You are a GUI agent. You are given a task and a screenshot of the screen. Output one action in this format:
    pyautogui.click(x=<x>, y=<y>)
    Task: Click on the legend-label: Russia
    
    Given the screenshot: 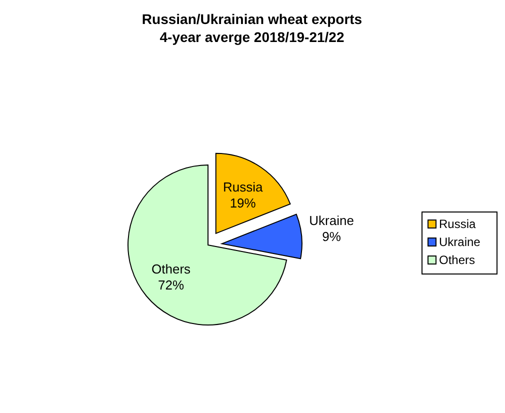 What is the action you would take?
    pyautogui.click(x=457, y=224)
    